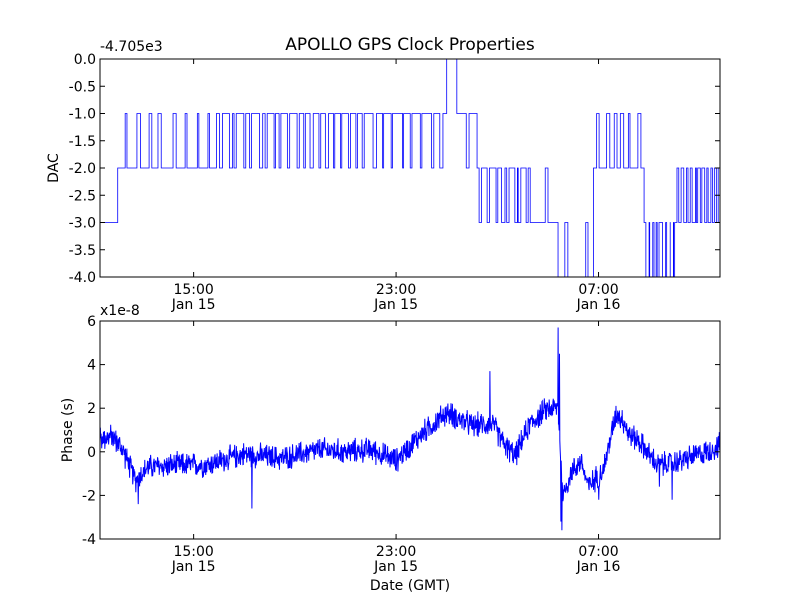  I want to click on y-tick-label: -2.0, so click(82, 169).